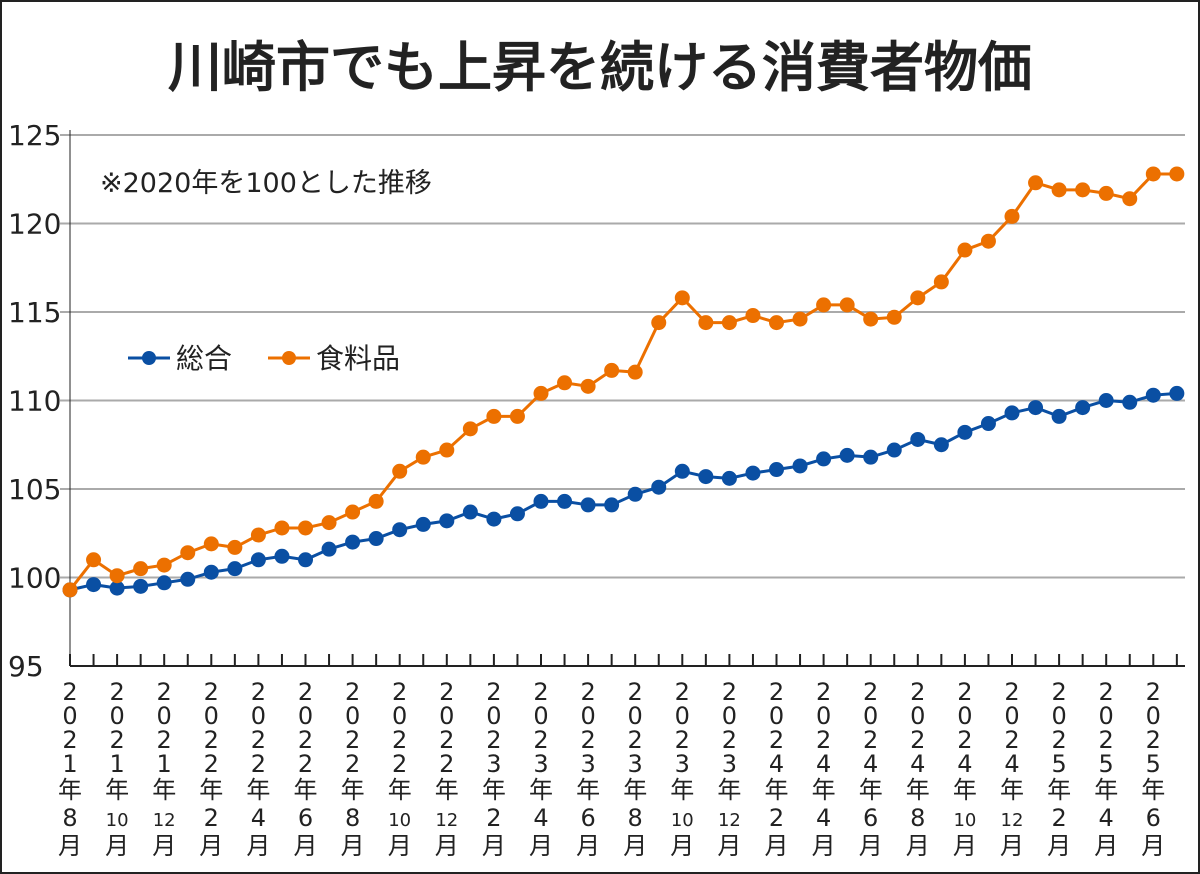 Image resolution: width=1200 pixels, height=874 pixels. I want to click on x-tick-char: 6, so click(305, 818).